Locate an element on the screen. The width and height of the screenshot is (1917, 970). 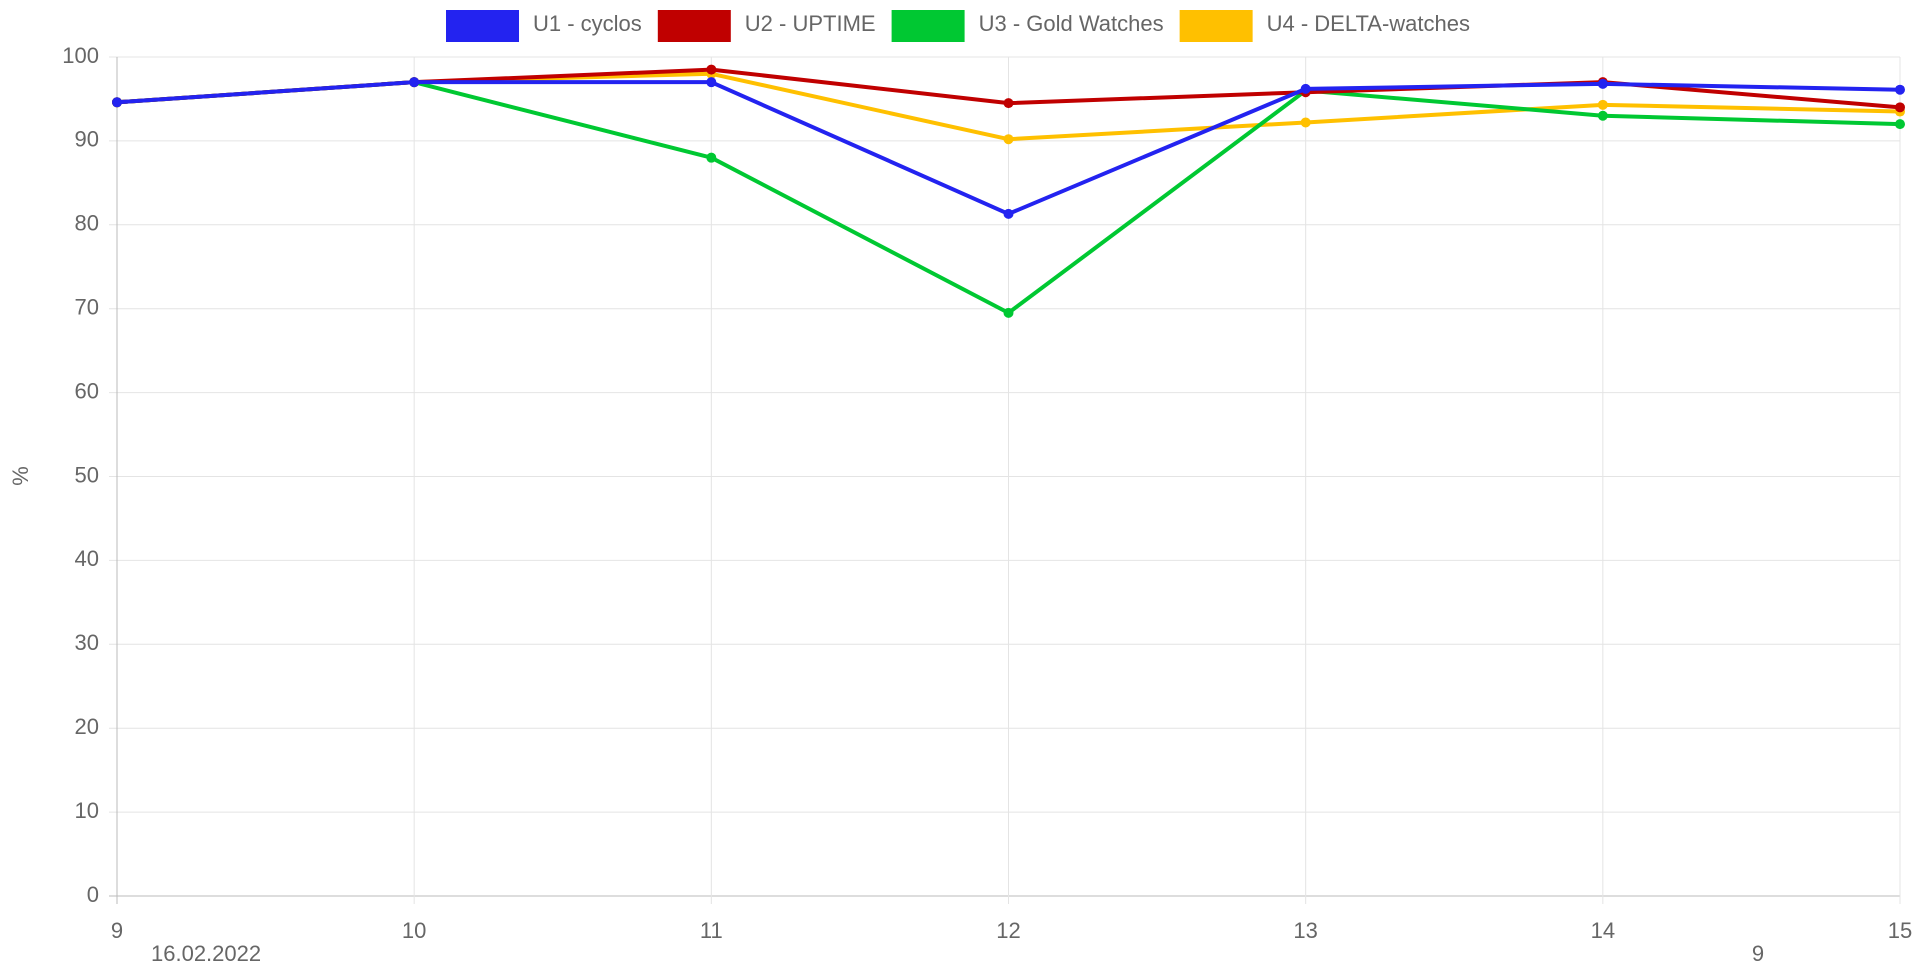
x-tick-label: 14 is located at coordinates (1603, 930).